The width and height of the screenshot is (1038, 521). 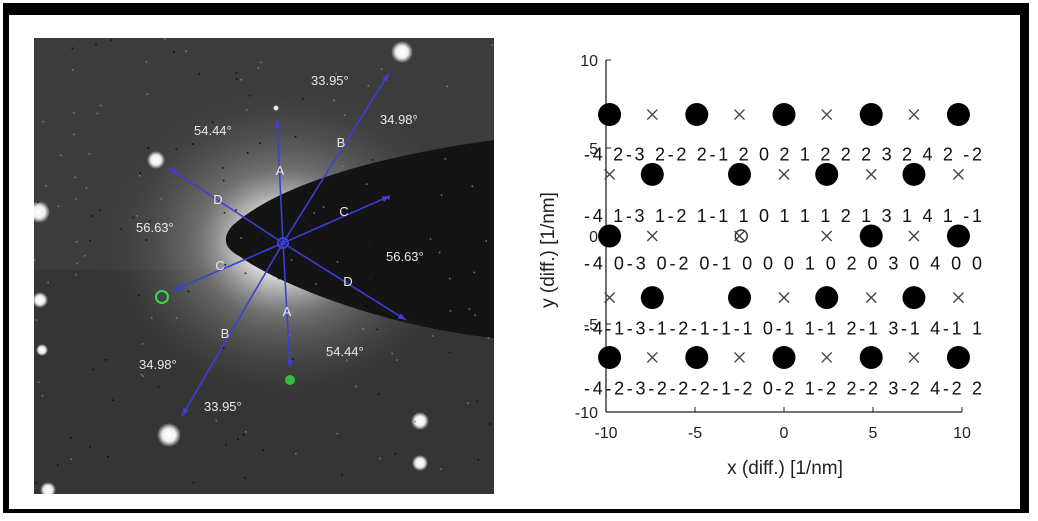 What do you see at coordinates (783, 388) in the screenshot?
I see `index-label-row: -4-2-3-2-2-2-1-2 0-2 1-2 2-2 3-2 4-2 2` at bounding box center [783, 388].